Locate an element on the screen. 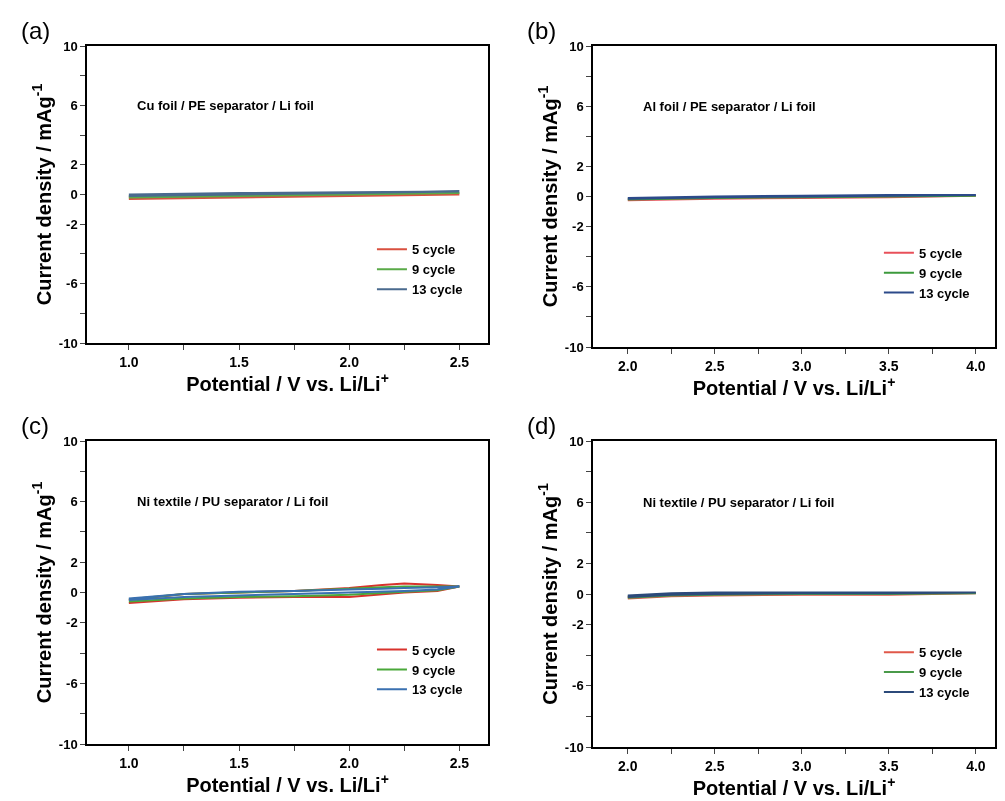  chart-title: (b) is located at coordinates (542, 30).